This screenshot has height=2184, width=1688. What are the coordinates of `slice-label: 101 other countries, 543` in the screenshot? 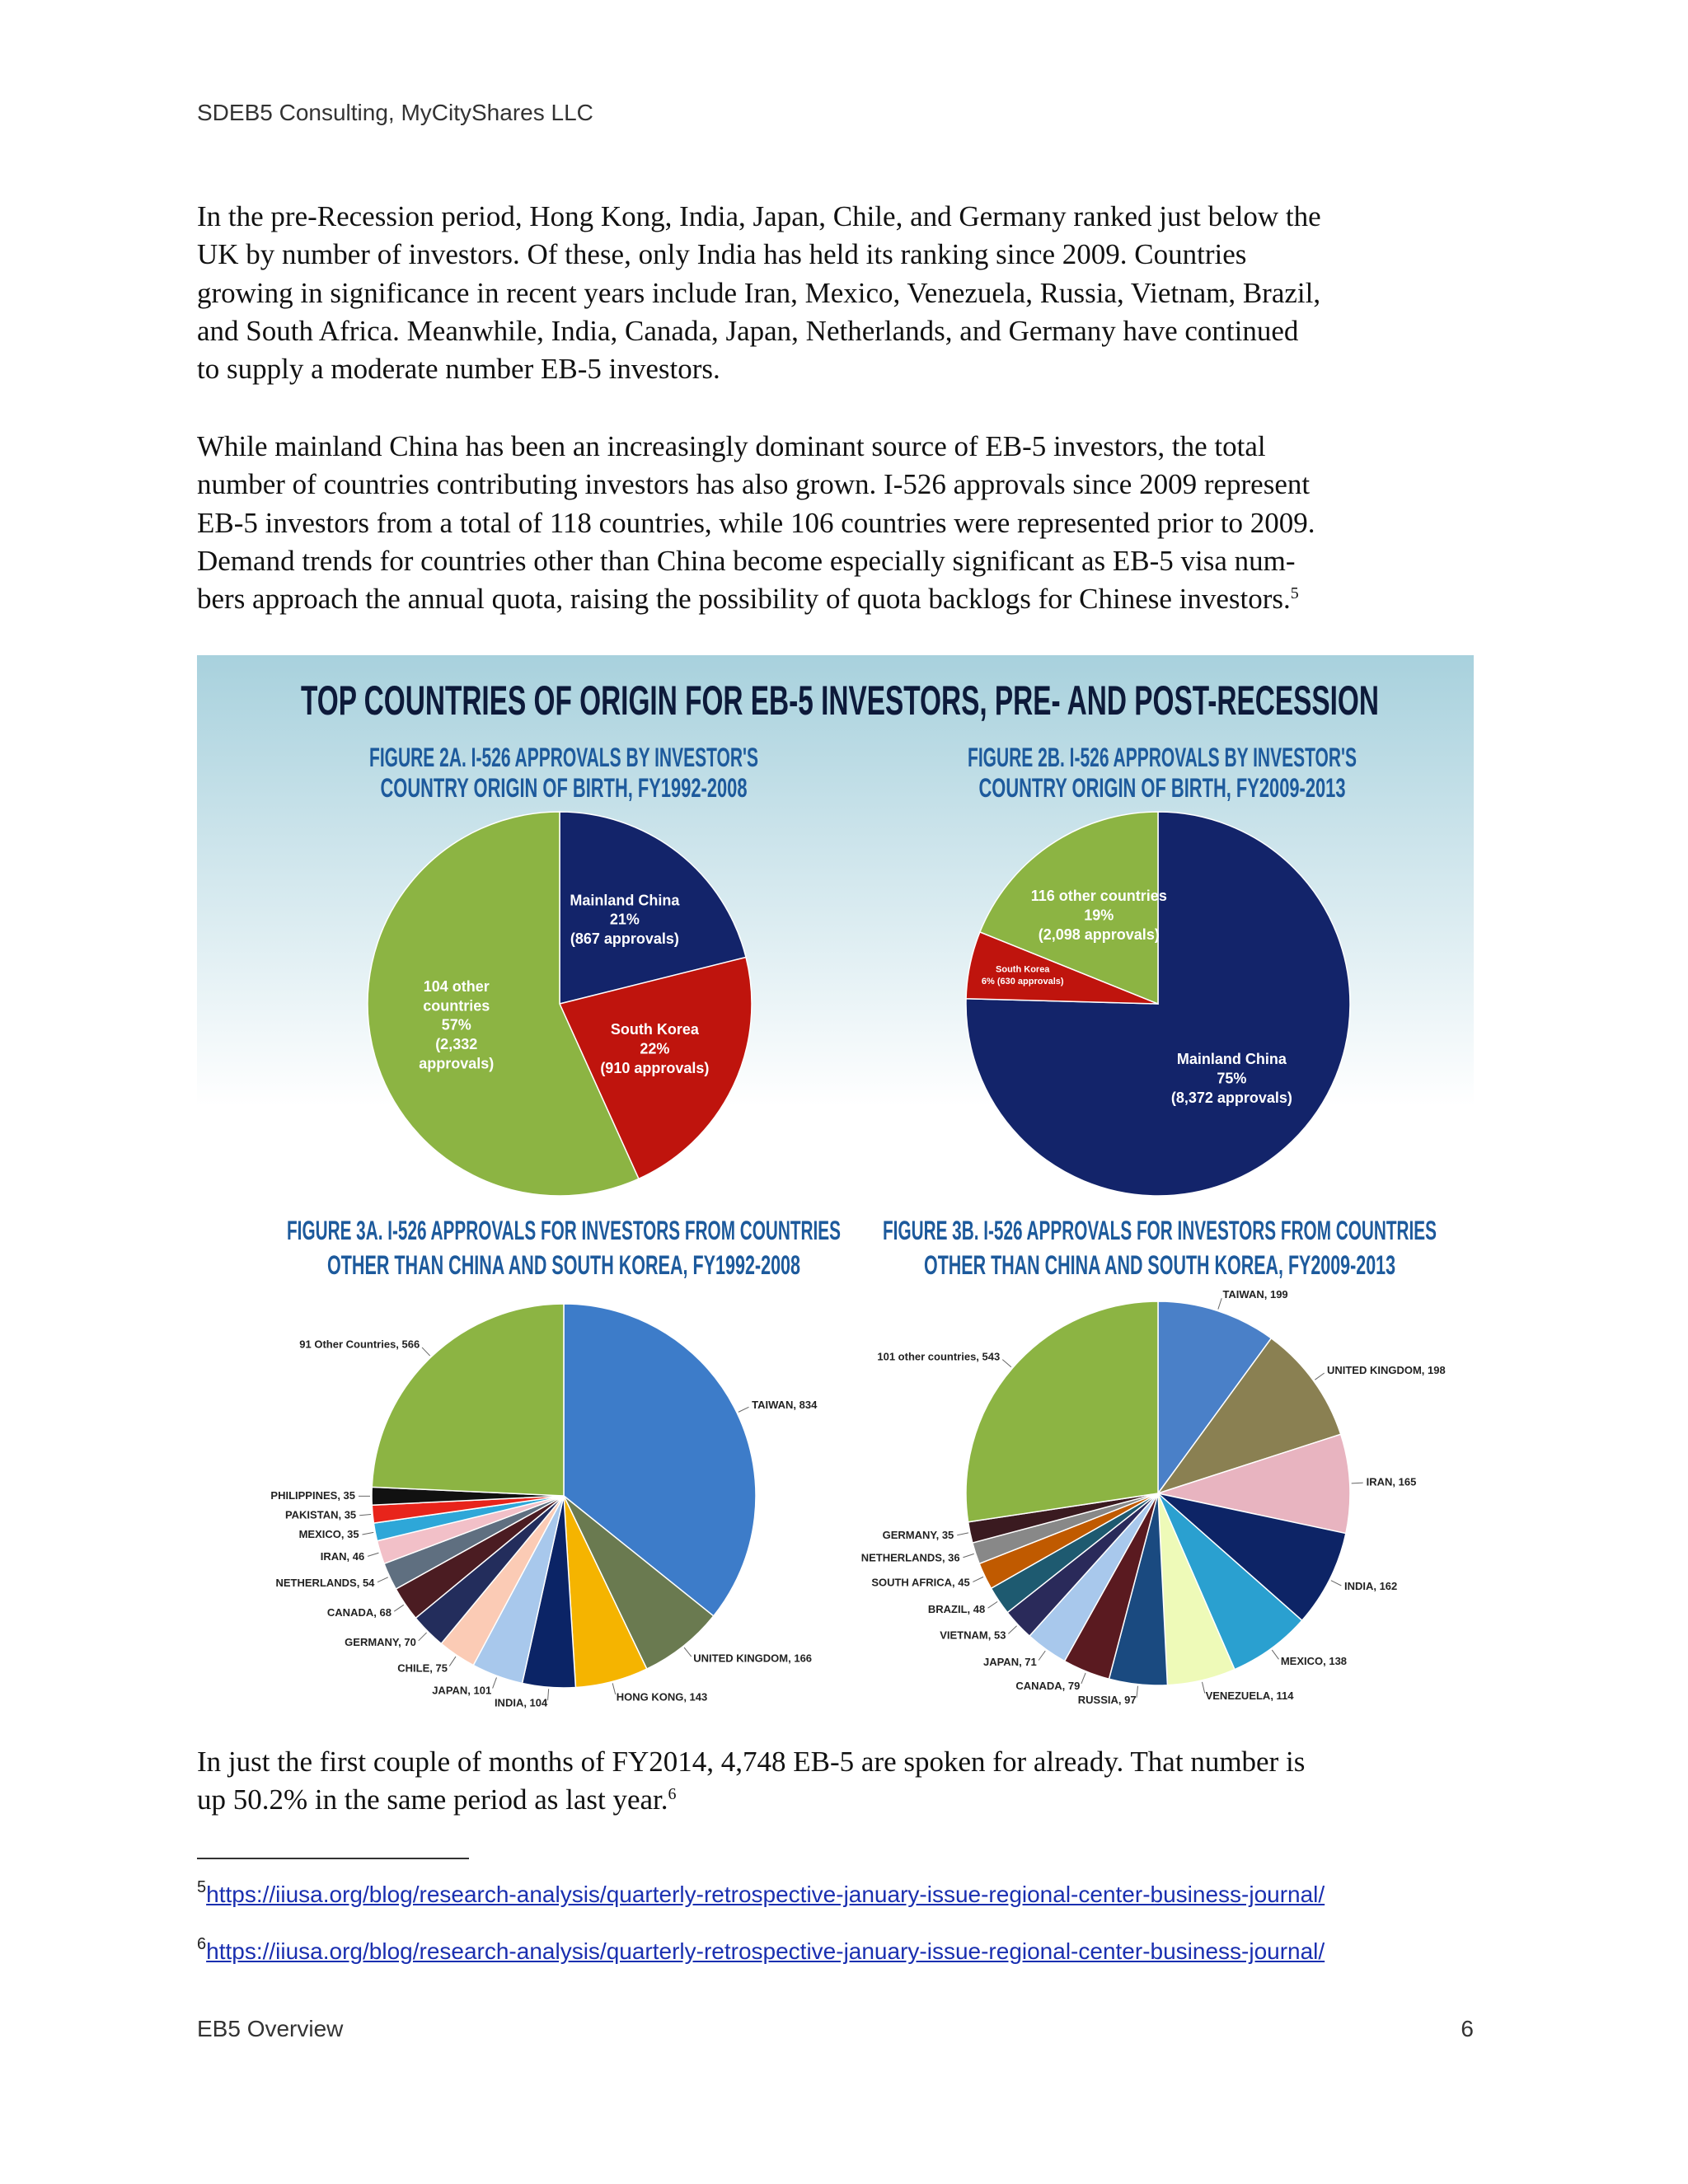 It's located at (938, 1356).